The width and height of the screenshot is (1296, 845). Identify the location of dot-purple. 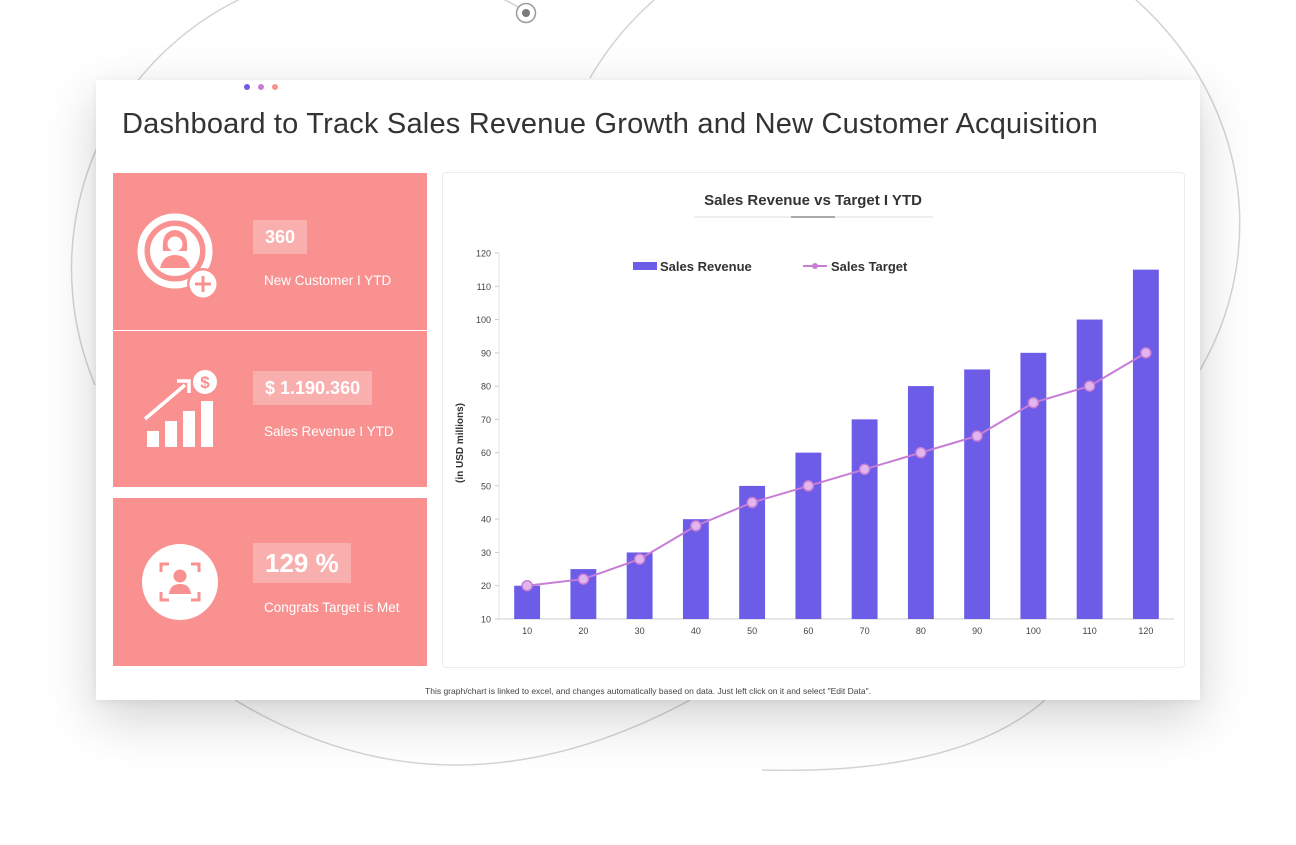
(247, 87).